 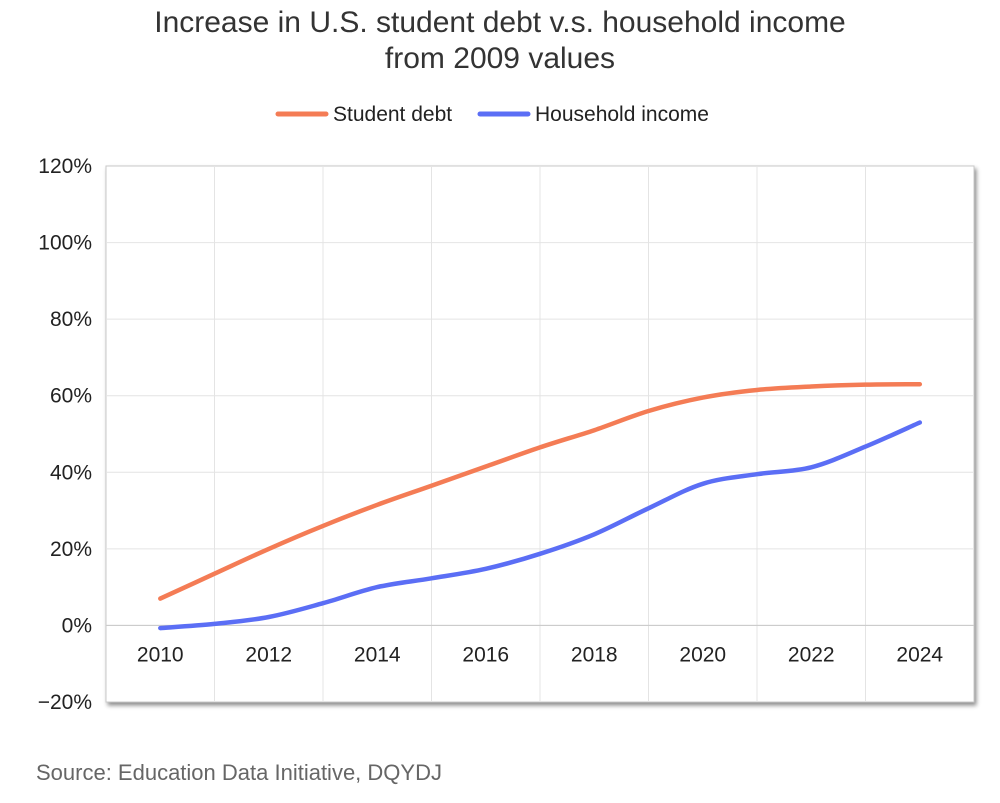 What do you see at coordinates (485, 654) in the screenshot?
I see `x-tick-label: 2016` at bounding box center [485, 654].